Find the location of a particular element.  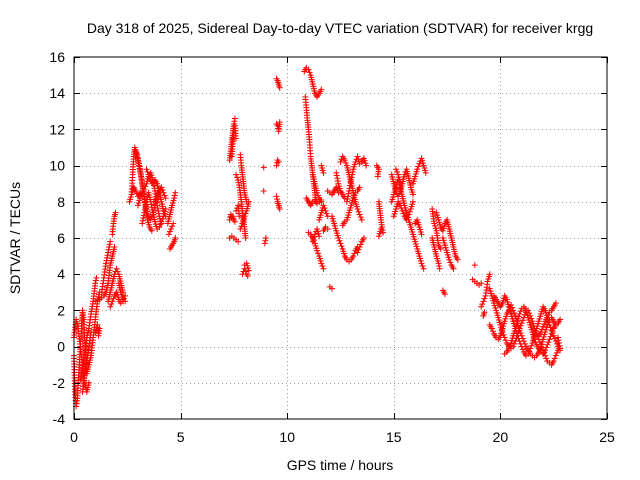

y-tick-label: -2 is located at coordinates (59, 383).